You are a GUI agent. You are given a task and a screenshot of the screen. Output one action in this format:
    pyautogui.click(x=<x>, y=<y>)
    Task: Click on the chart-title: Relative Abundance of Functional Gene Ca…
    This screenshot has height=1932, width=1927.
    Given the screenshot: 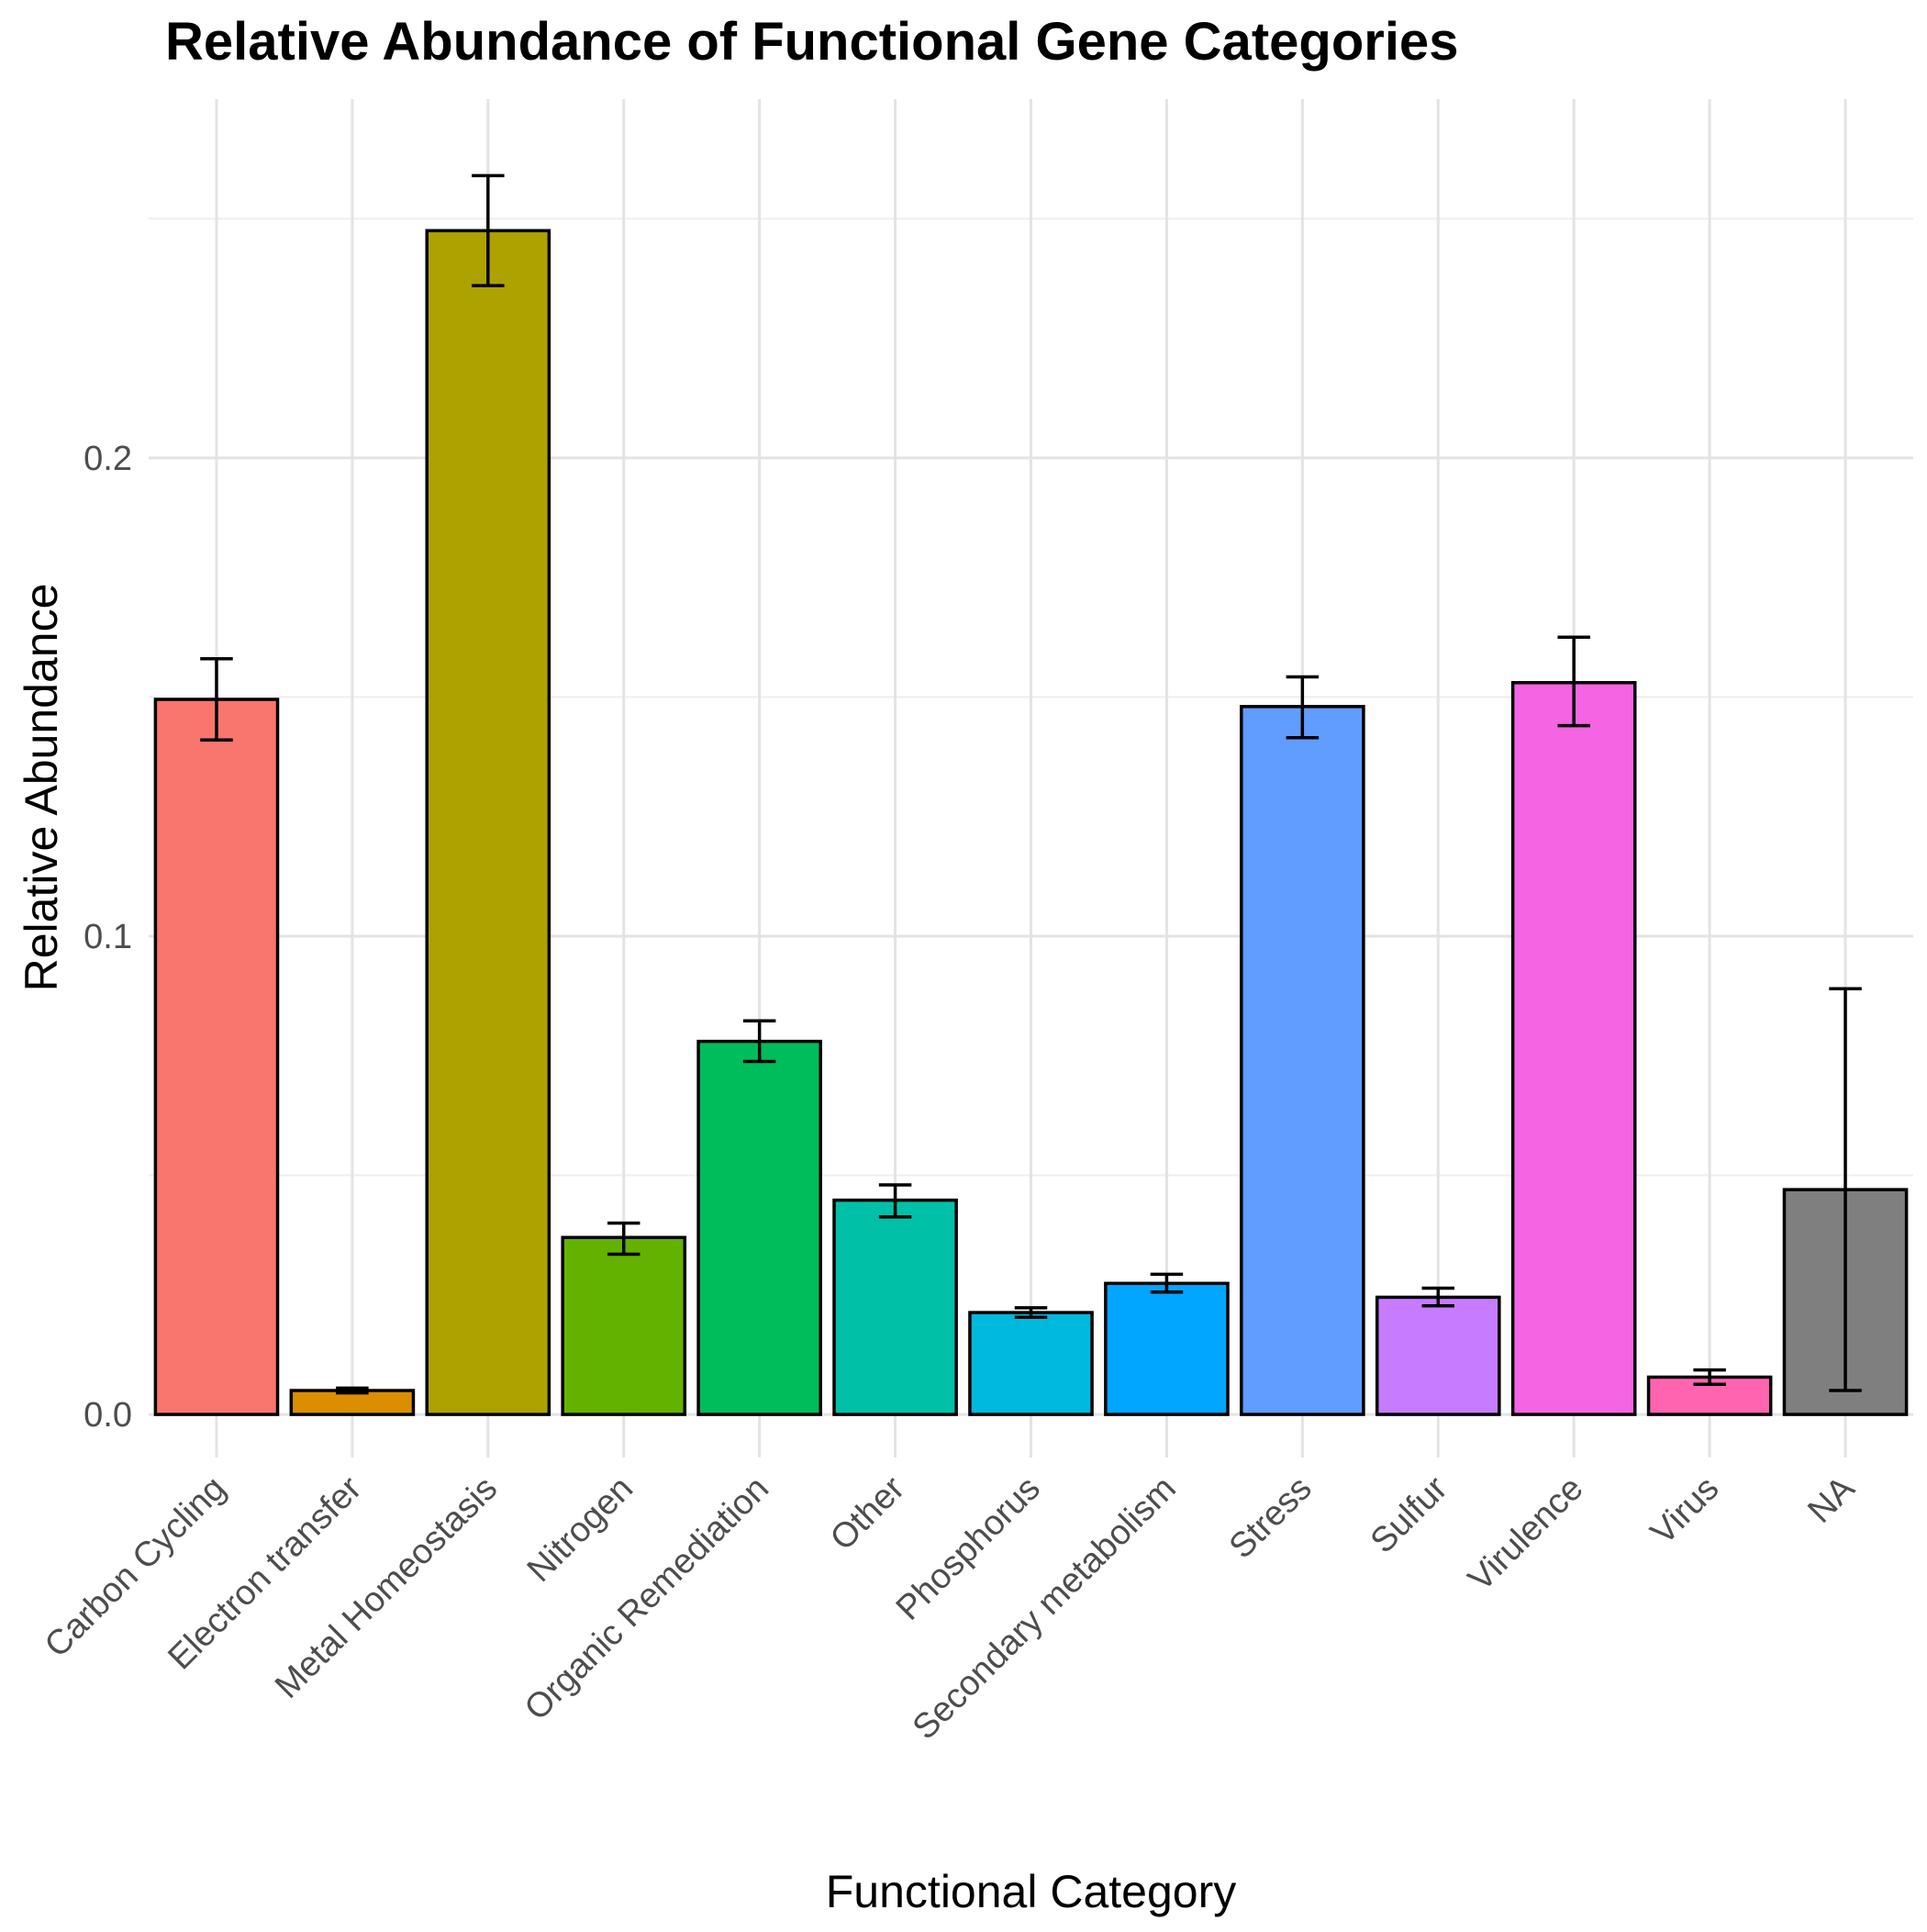 What is the action you would take?
    pyautogui.click(x=812, y=42)
    